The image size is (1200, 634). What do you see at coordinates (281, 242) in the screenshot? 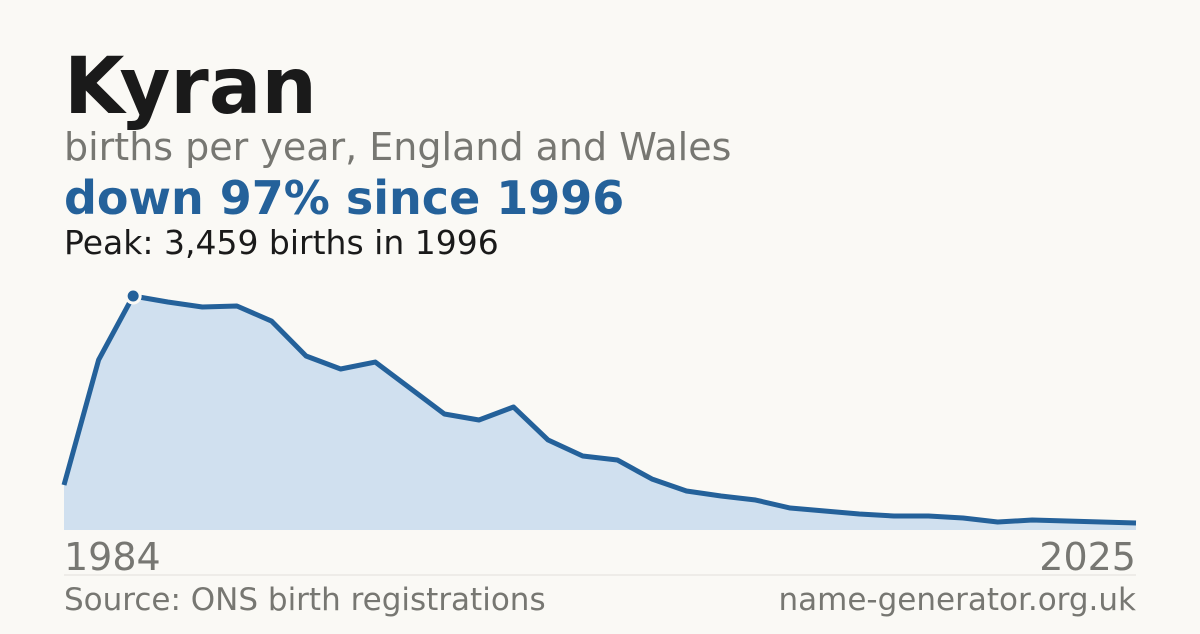
I see `peak-note: Peak: 3,459 births in 1996` at bounding box center [281, 242].